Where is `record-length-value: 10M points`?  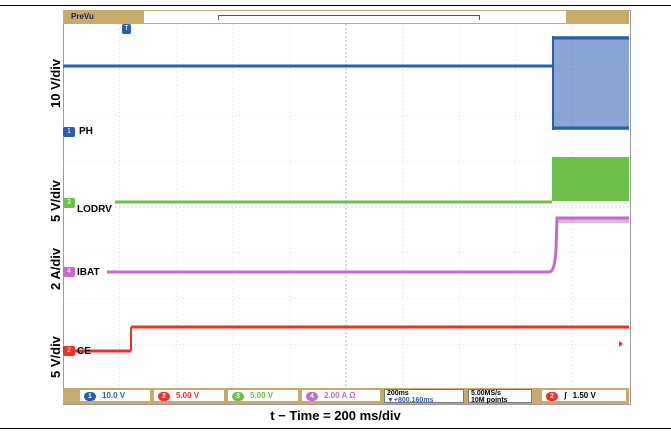 record-length-value: 10M points is located at coordinates (489, 400).